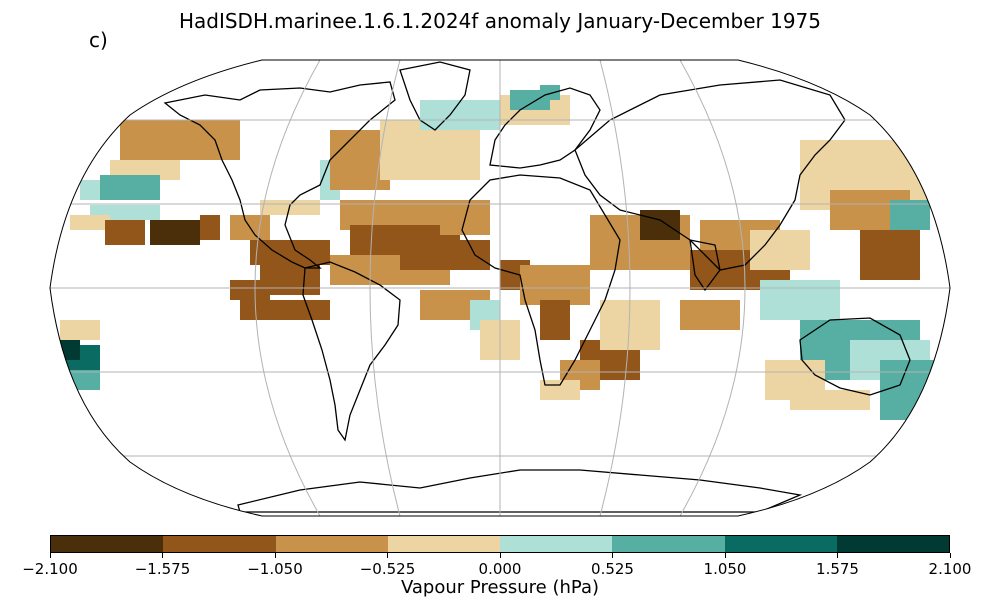  I want to click on greenland-coastline, so click(435, 96).